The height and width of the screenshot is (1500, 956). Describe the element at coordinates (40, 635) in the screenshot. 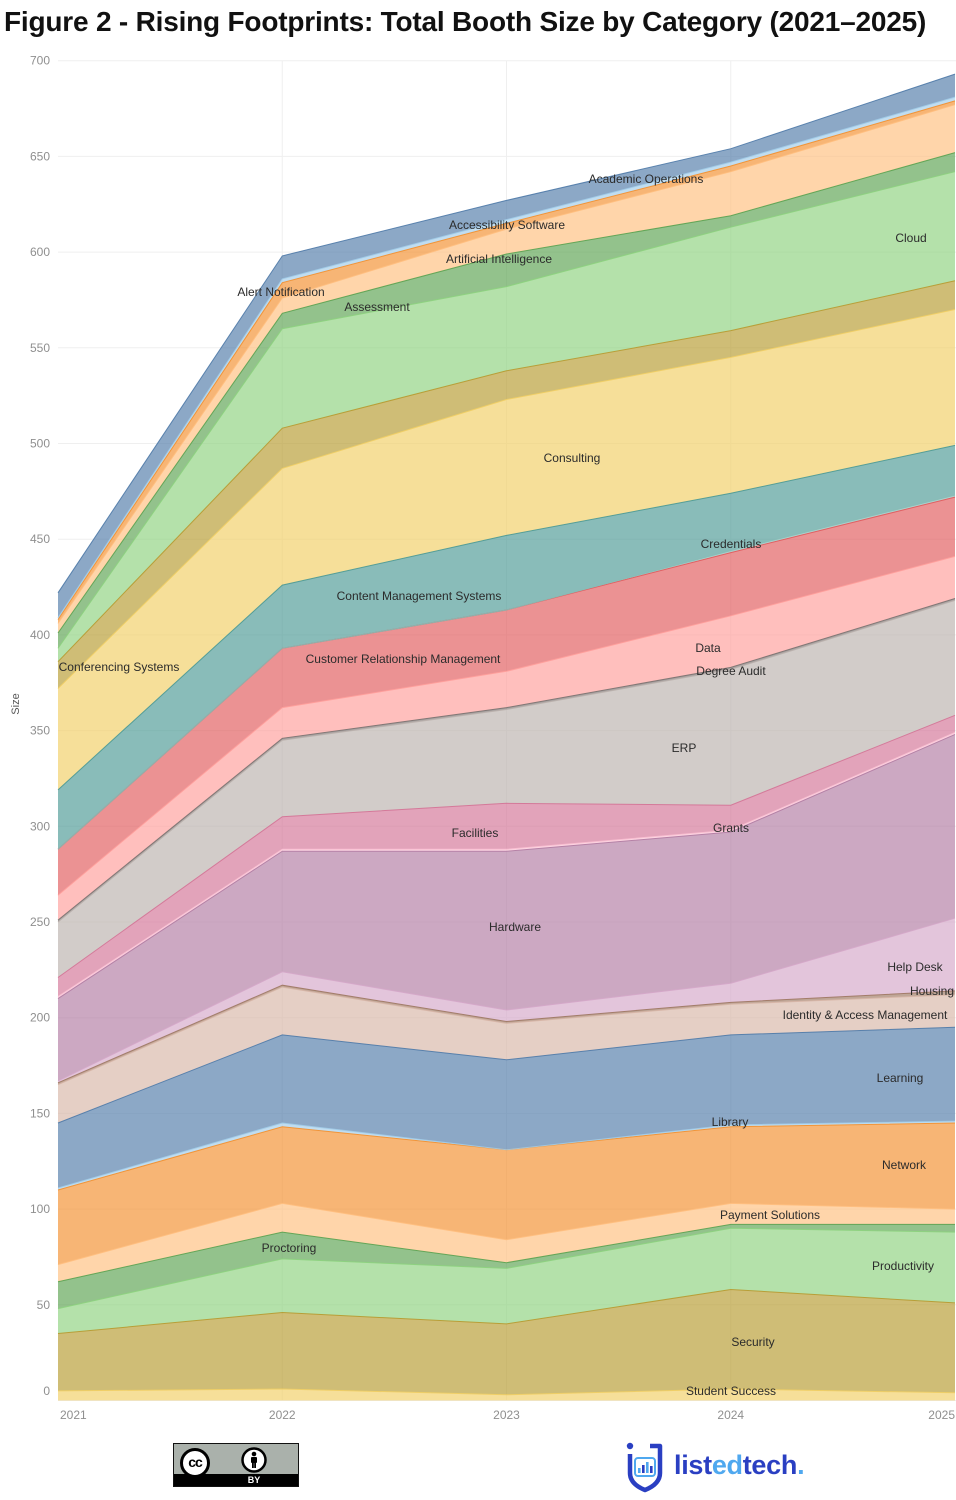

I see `y-tick-label: 400` at that location.